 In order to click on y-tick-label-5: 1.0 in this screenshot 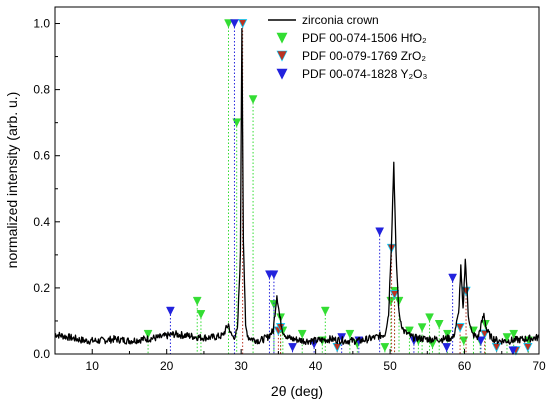, I will do `click(41, 24)`.